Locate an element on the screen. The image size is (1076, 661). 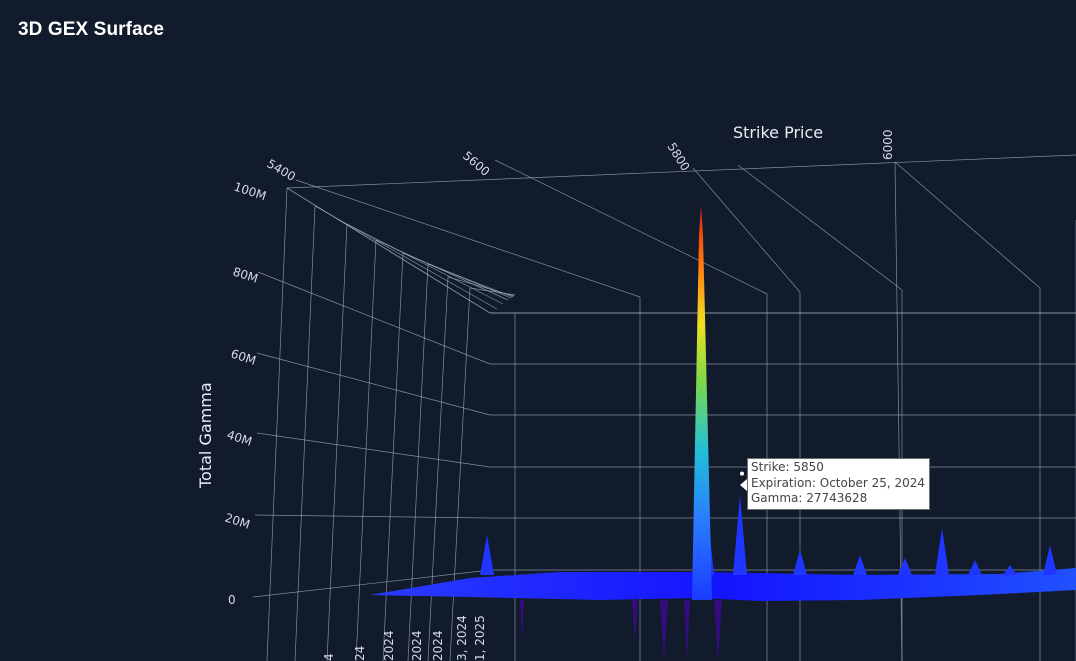
strike-tick-label: 5800 is located at coordinates (678, 156).